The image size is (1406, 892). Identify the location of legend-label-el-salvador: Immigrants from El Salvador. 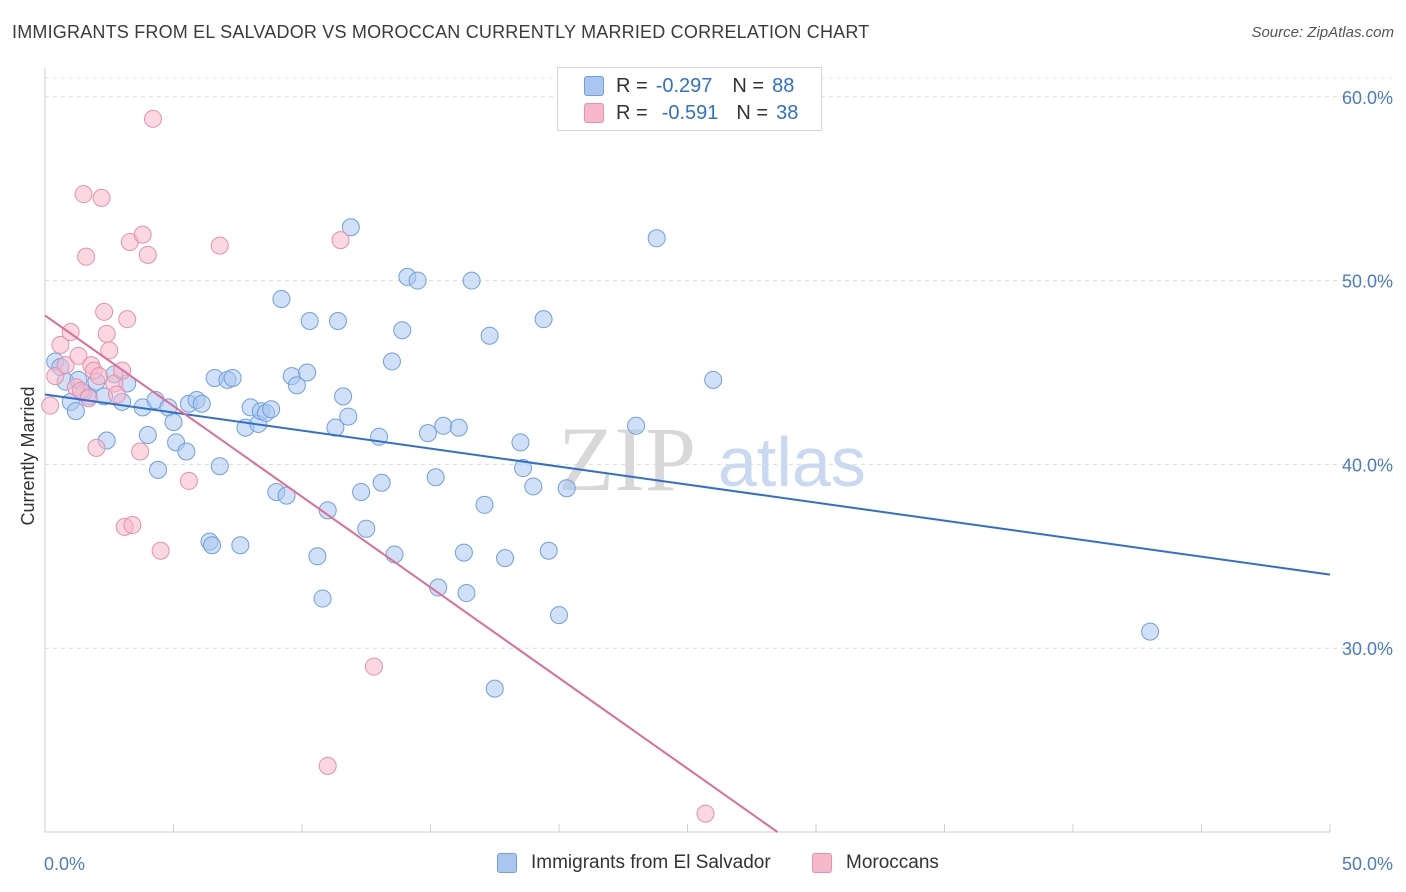
(651, 862).